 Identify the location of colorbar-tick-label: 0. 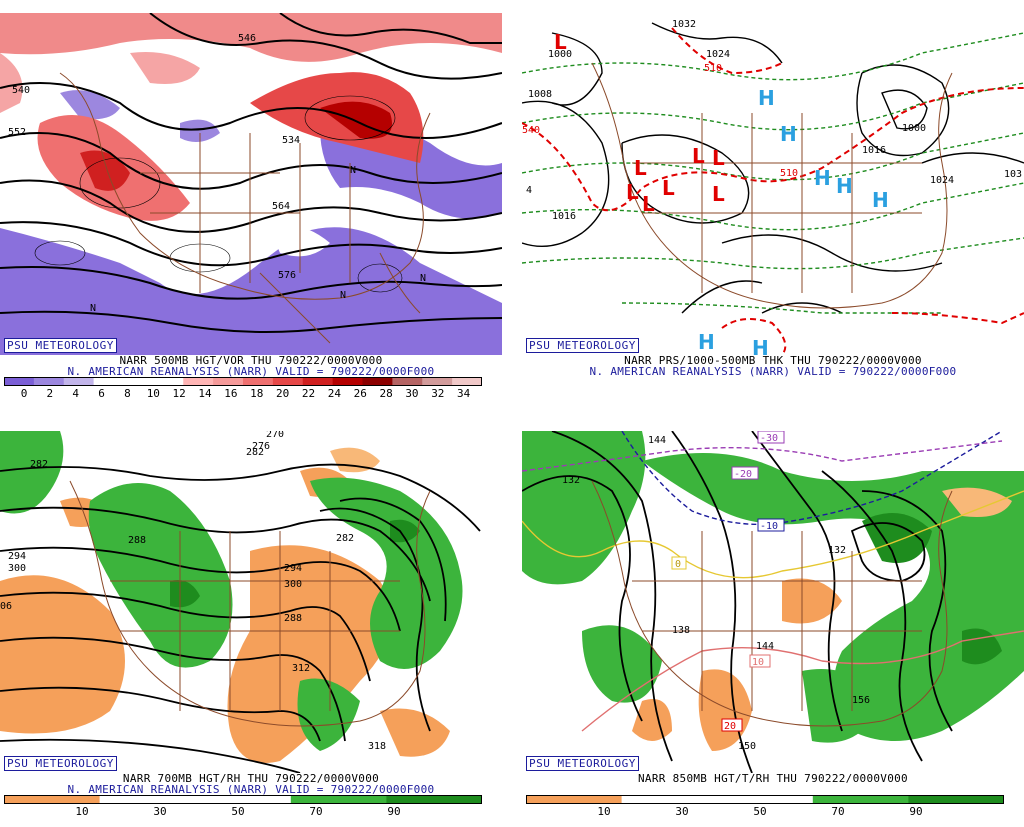
(24, 393).